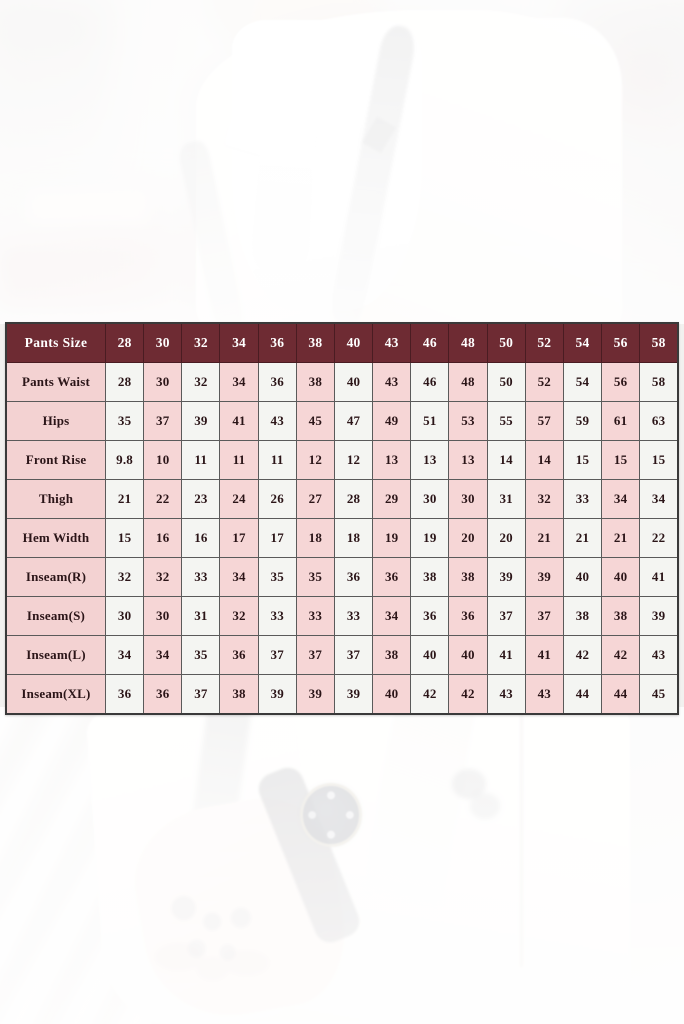 The width and height of the screenshot is (684, 1024). What do you see at coordinates (392, 421) in the screenshot?
I see `table-cell: 49` at bounding box center [392, 421].